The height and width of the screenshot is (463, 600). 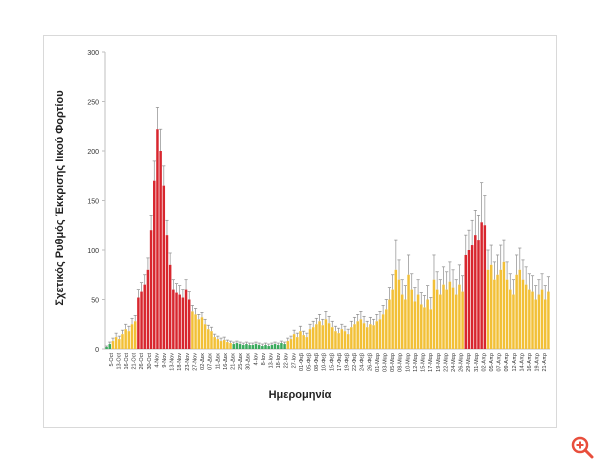 I want to click on x-tick-label: 24-Μαρ, so click(x=454, y=362).